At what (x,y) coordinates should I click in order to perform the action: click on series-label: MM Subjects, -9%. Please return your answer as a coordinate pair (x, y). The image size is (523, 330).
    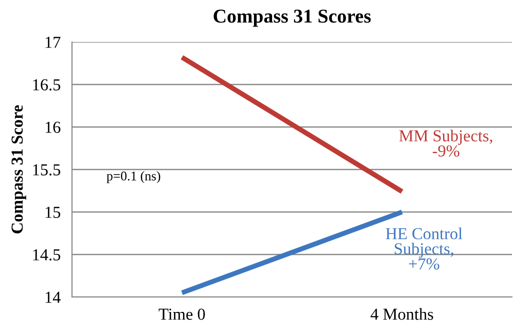
    Looking at the image, I should click on (445, 143).